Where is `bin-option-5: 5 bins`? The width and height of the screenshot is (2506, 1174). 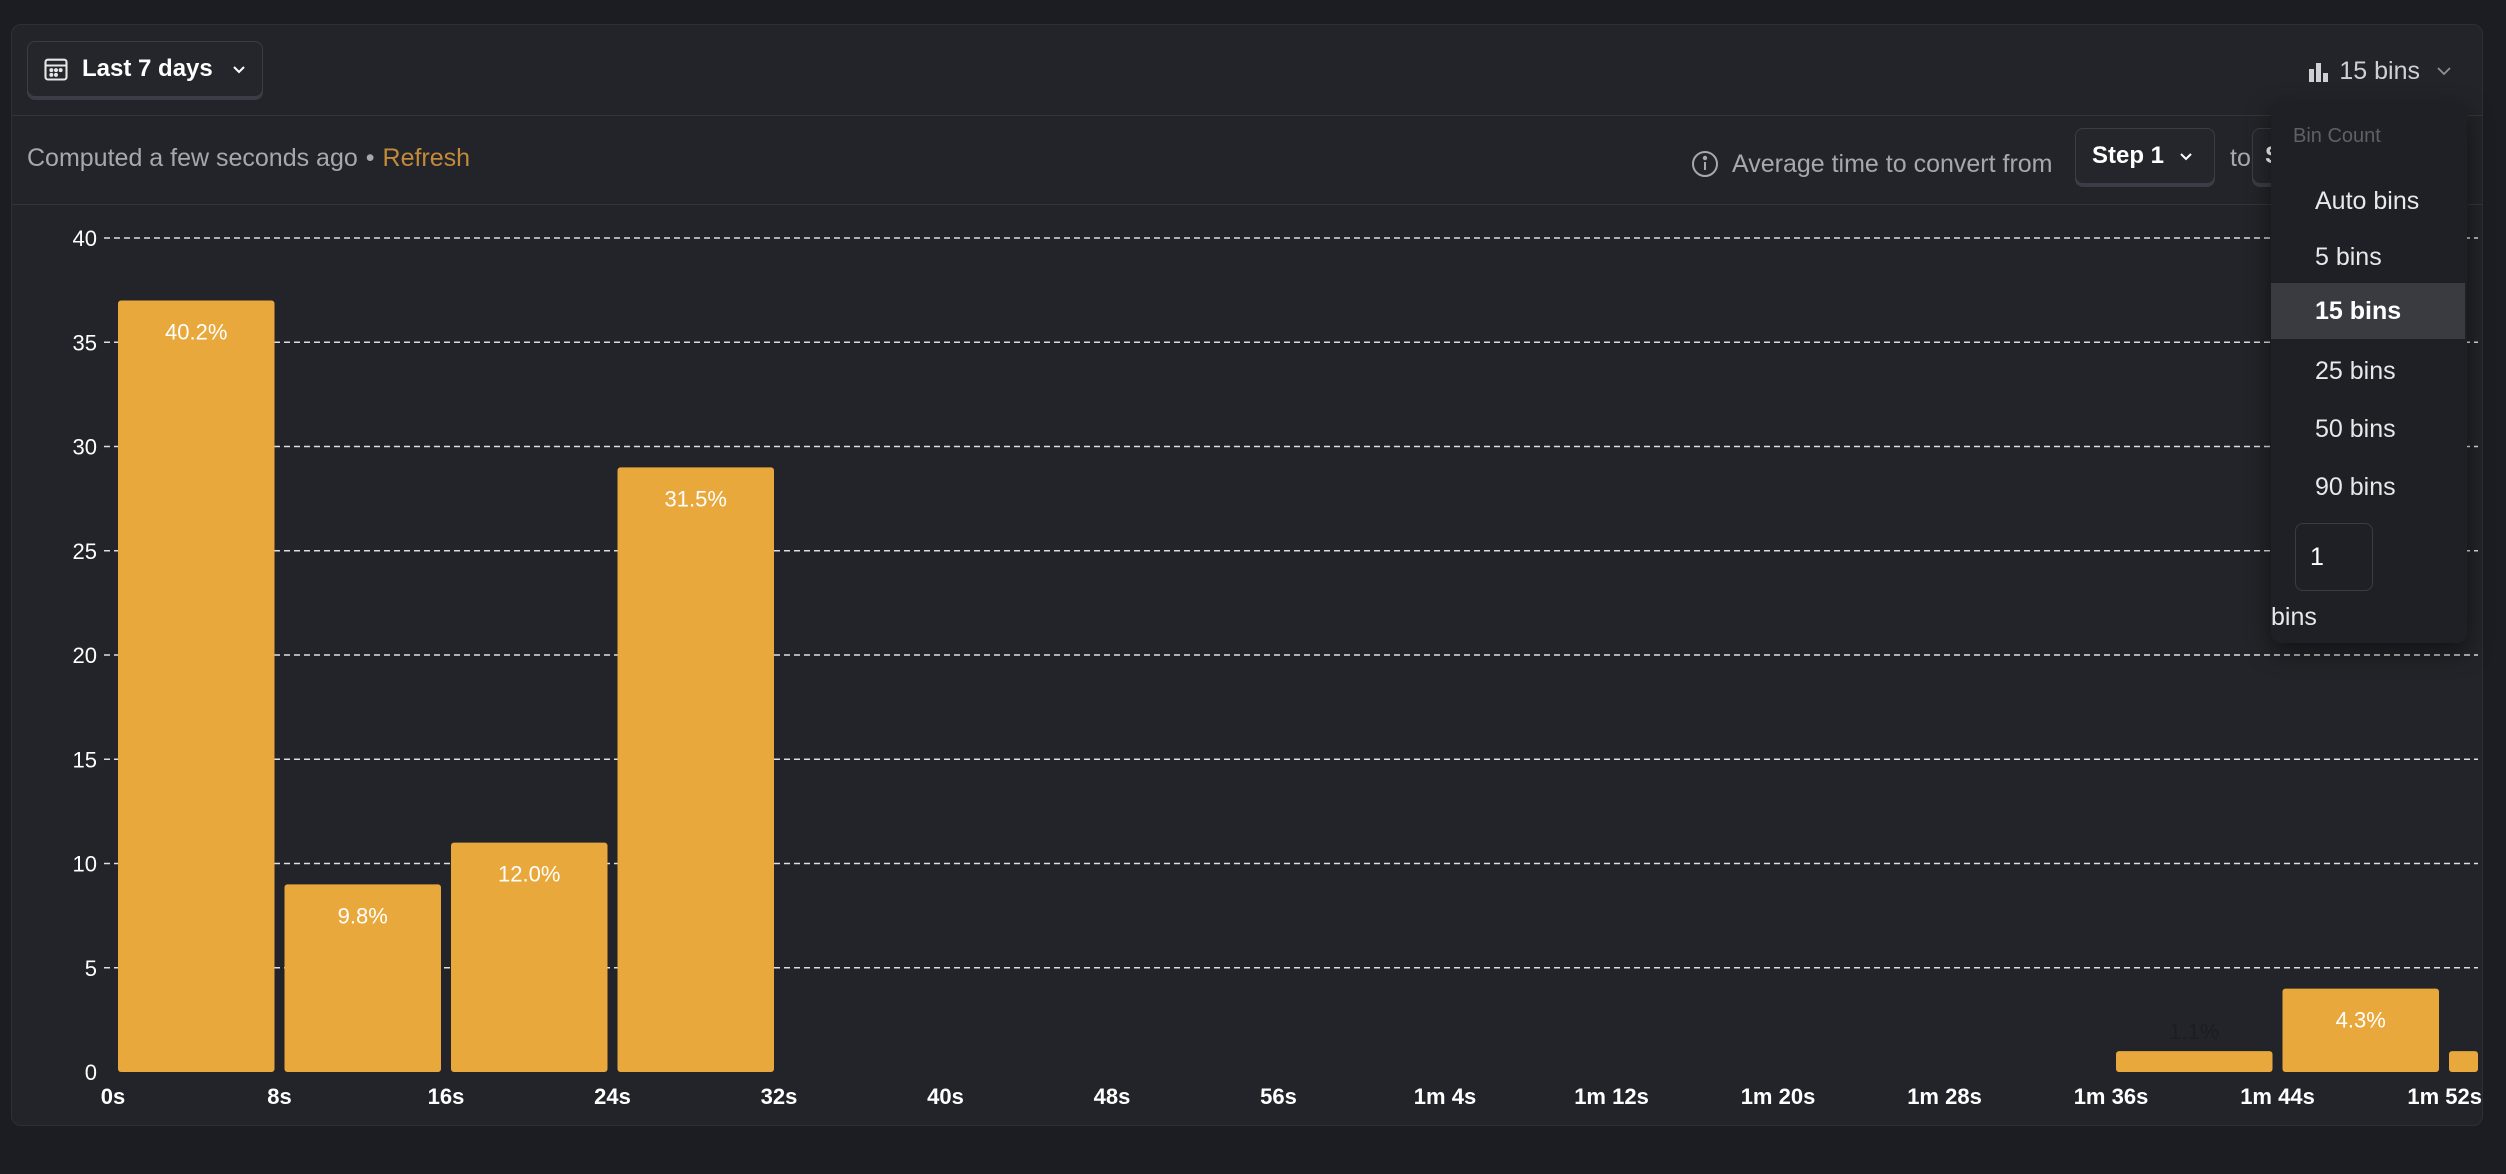 bin-option-5: 5 bins is located at coordinates (2368, 257).